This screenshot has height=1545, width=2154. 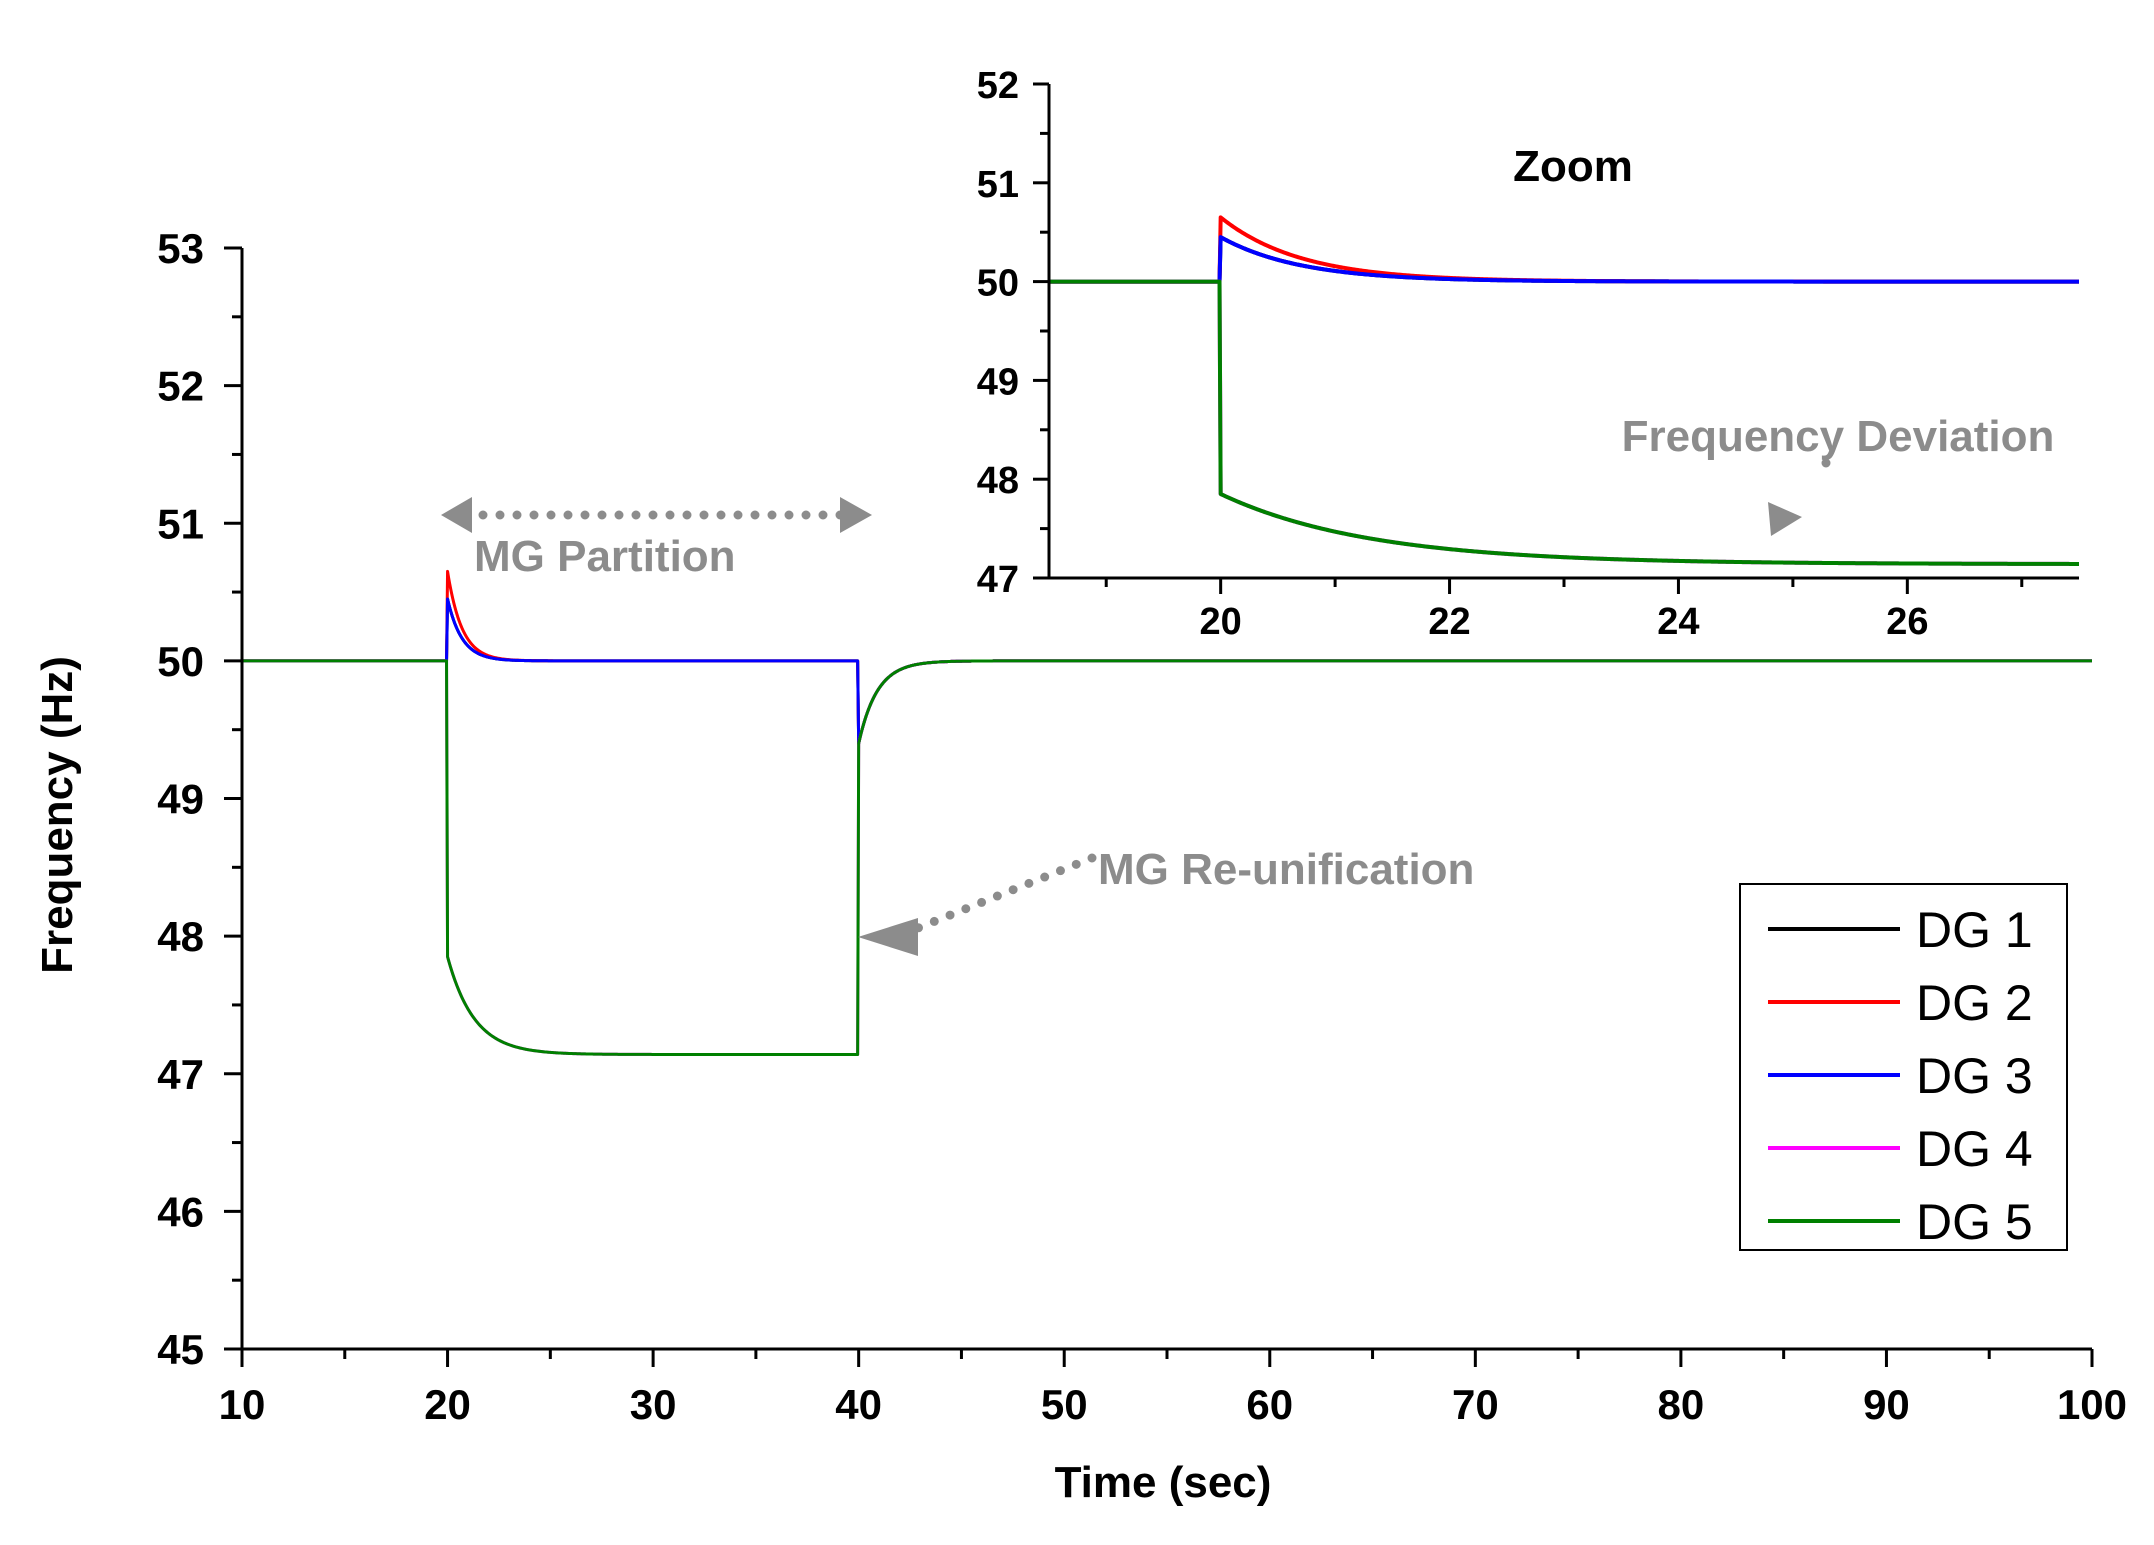 What do you see at coordinates (1900, 1222) in the screenshot?
I see `legend-item-dg-5: DG 5` at bounding box center [1900, 1222].